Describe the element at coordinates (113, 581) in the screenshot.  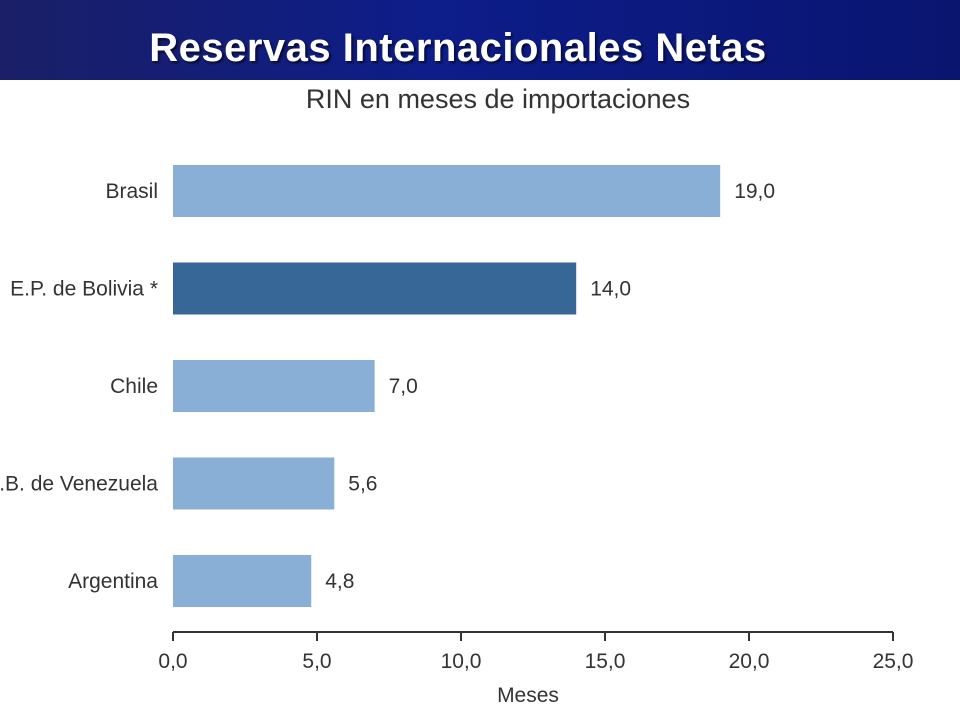
I see `category-label: Argentina` at that location.